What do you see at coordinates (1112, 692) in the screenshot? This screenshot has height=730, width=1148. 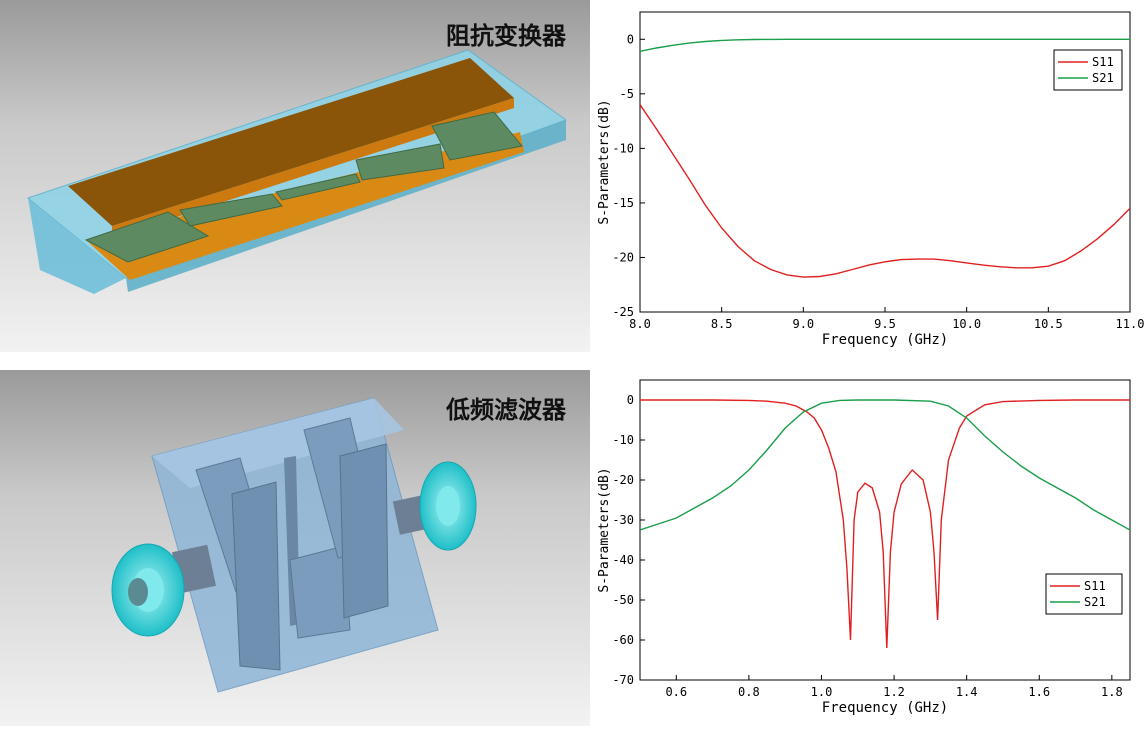 I see `chart-bottom-x-tick-label: 1.8` at bounding box center [1112, 692].